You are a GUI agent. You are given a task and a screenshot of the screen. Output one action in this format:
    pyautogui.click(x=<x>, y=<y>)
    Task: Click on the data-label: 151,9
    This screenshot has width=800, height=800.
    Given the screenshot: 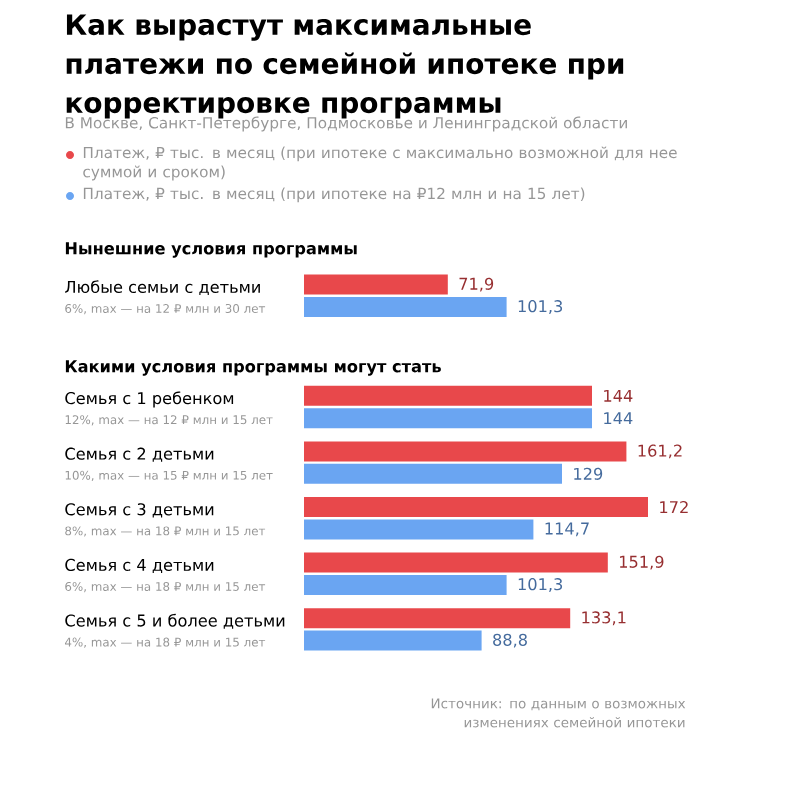 What is the action you would take?
    pyautogui.click(x=641, y=562)
    